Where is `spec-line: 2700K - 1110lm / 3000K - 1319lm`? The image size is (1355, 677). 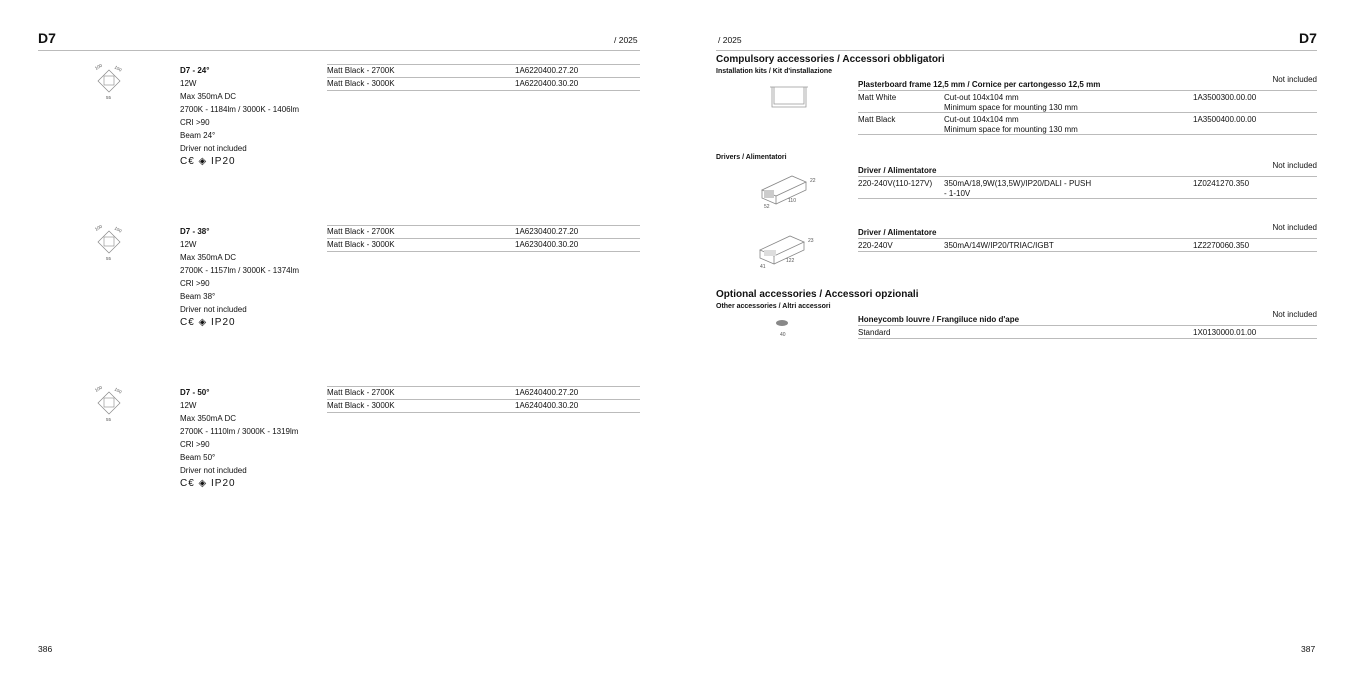
spec-line: 2700K - 1110lm / 3000K - 1319lm is located at coordinates (239, 431).